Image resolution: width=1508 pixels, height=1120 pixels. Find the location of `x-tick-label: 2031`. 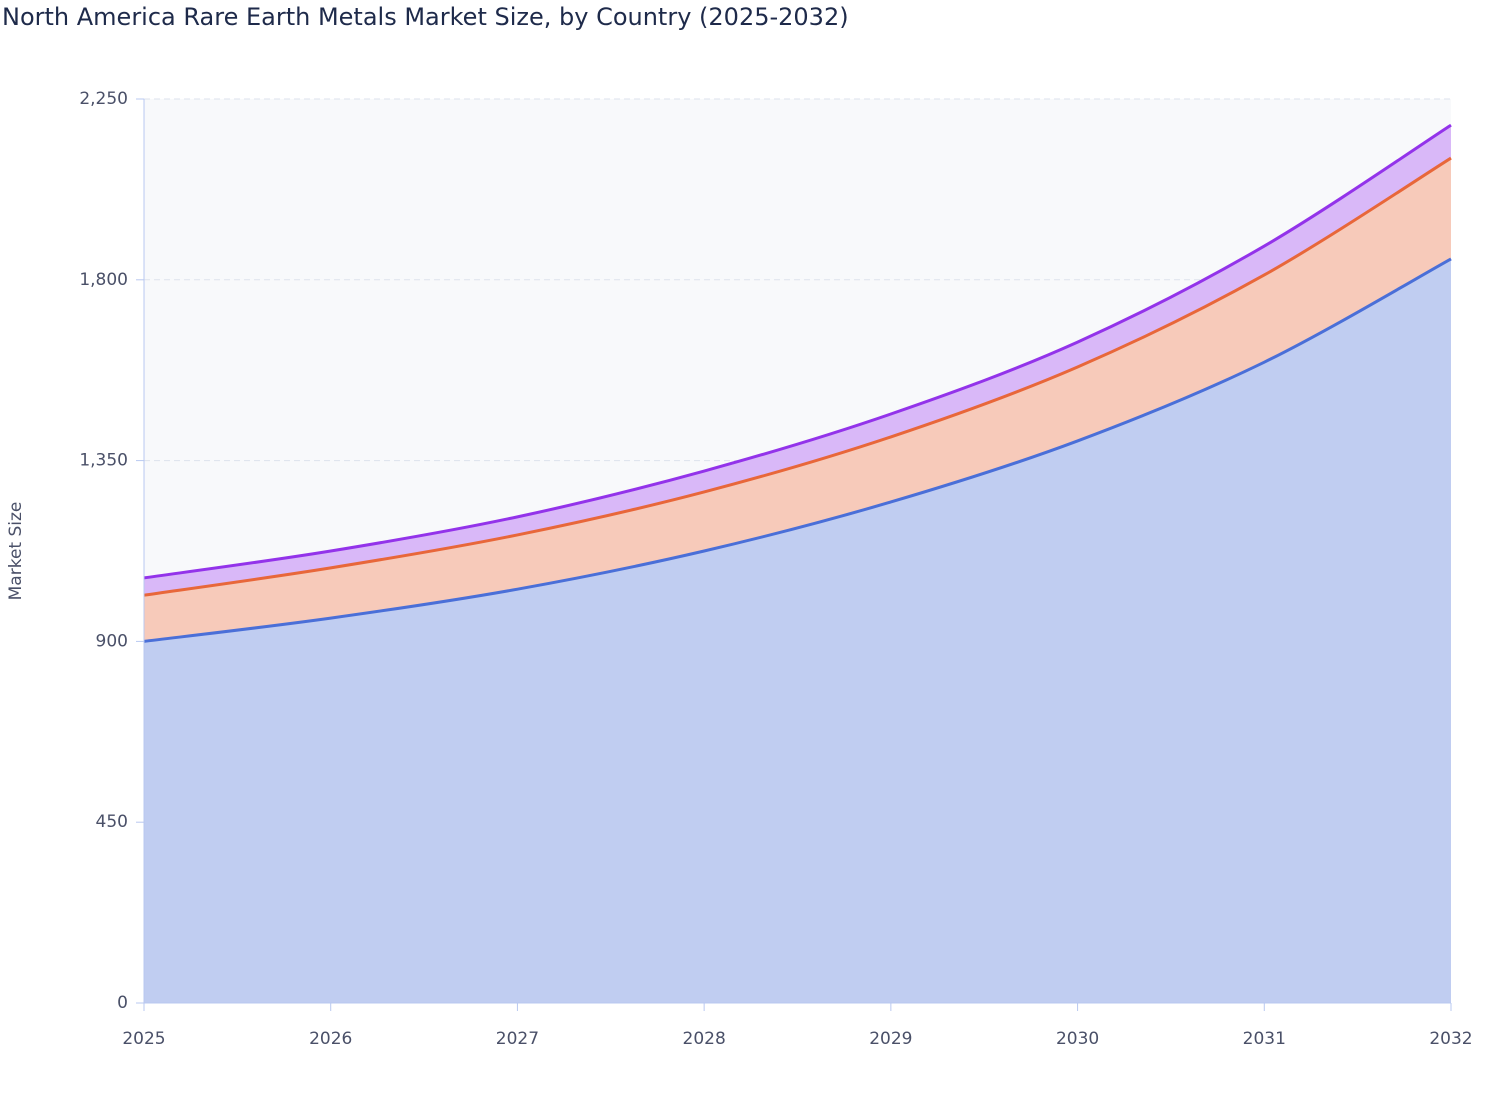

x-tick-label: 2031 is located at coordinates (1264, 1039).